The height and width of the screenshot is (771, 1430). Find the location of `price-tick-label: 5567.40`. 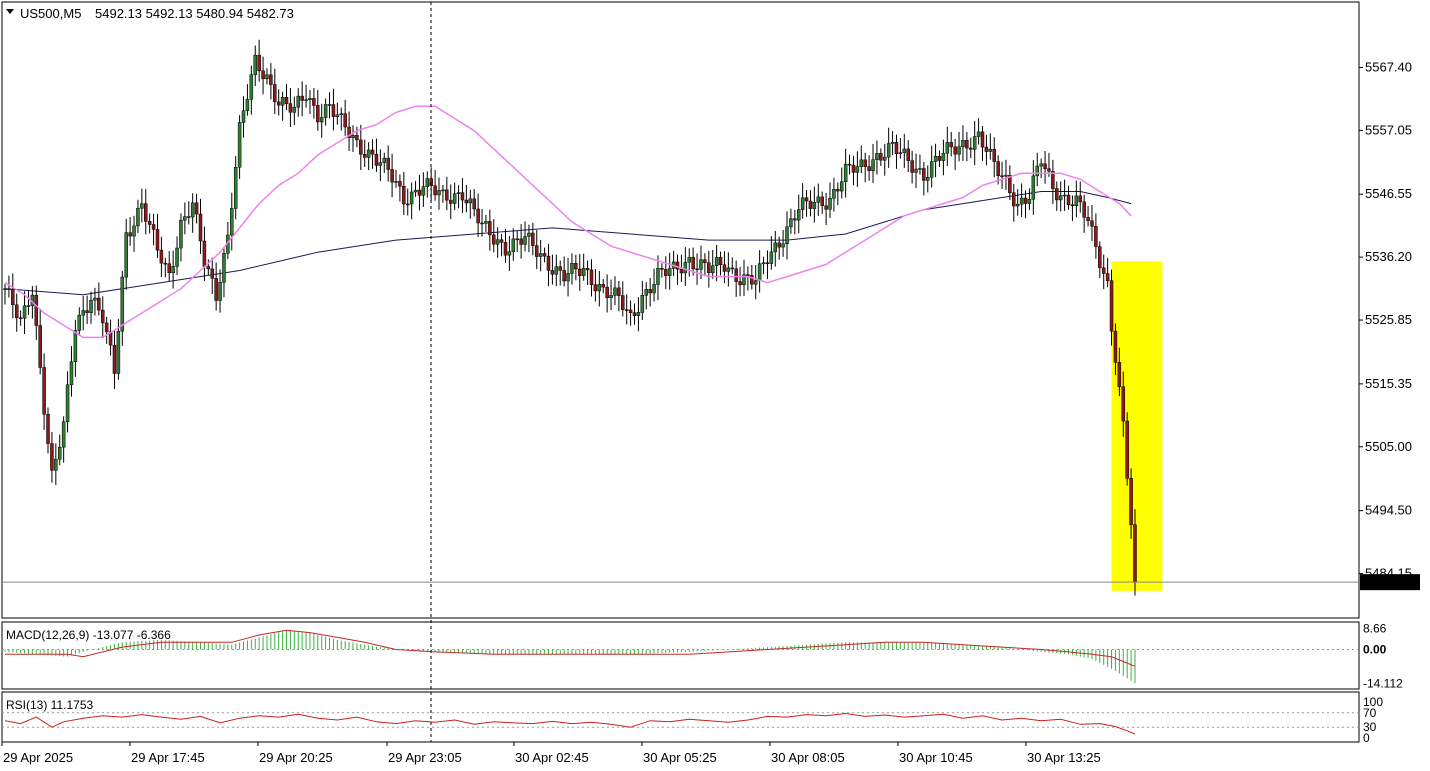

price-tick-label: 5567.40 is located at coordinates (1388, 66).